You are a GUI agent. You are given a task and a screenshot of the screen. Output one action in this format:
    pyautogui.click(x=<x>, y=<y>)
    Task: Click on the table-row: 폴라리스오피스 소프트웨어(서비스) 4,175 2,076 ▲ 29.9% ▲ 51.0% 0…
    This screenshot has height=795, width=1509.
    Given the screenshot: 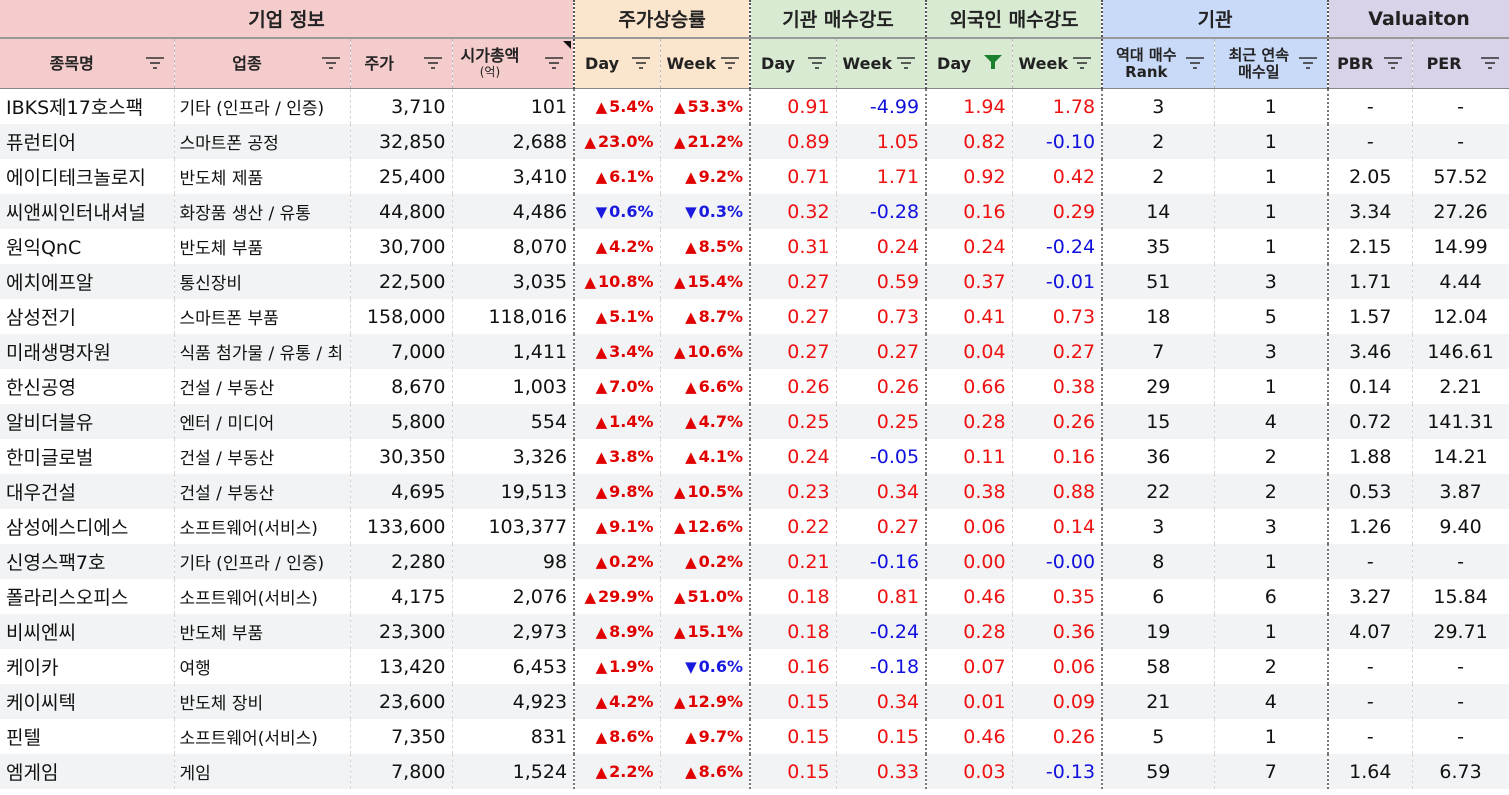 What is the action you would take?
    pyautogui.click(x=754, y=596)
    